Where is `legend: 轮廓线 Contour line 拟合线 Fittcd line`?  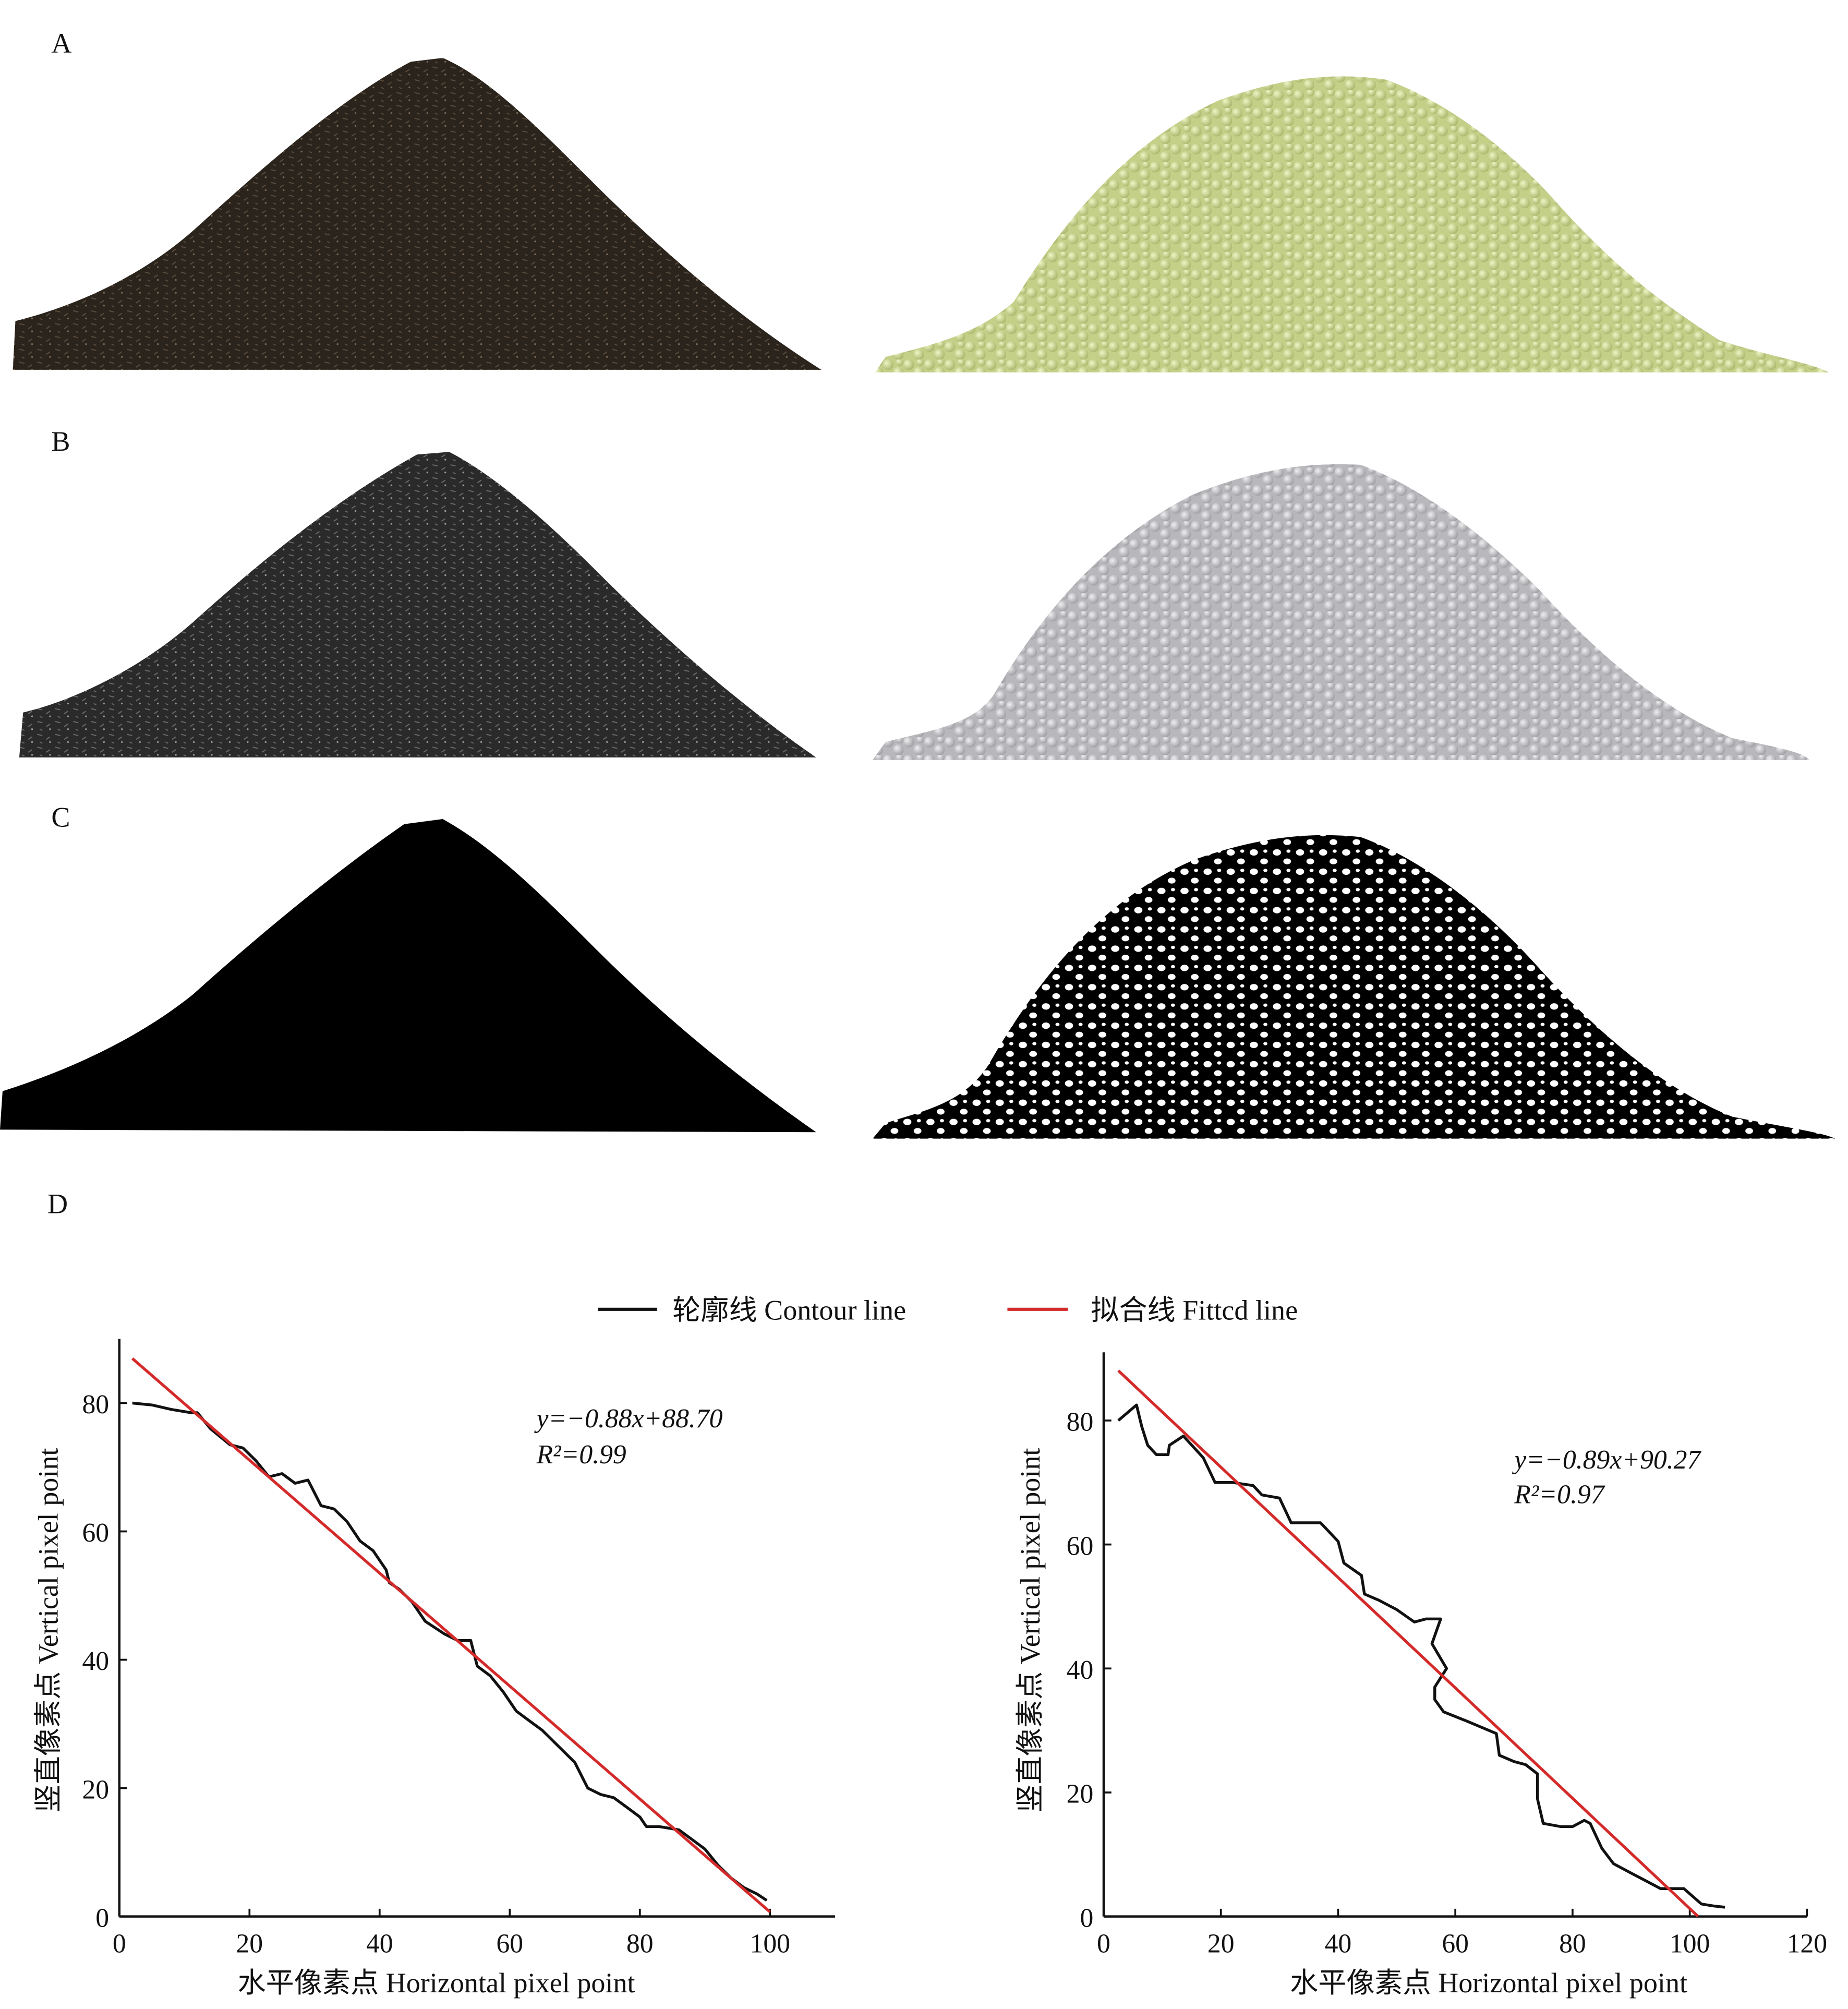 legend: 轮廓线 Contour line 拟合线 Fittcd line is located at coordinates (948, 1310).